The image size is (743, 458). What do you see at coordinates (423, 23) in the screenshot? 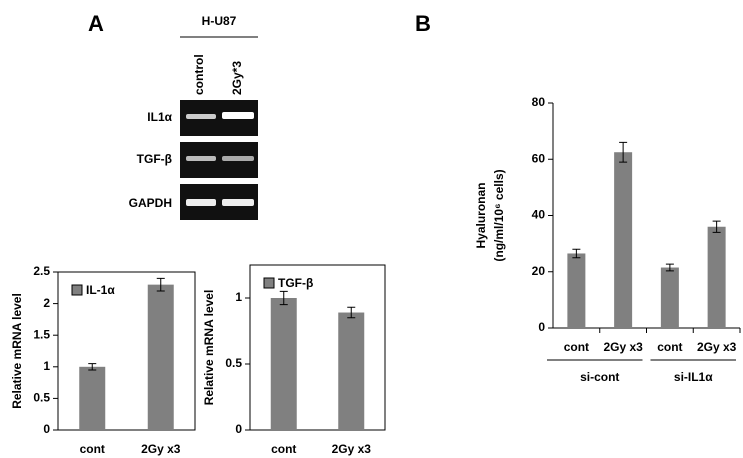
I see `panel-label: B` at bounding box center [423, 23].